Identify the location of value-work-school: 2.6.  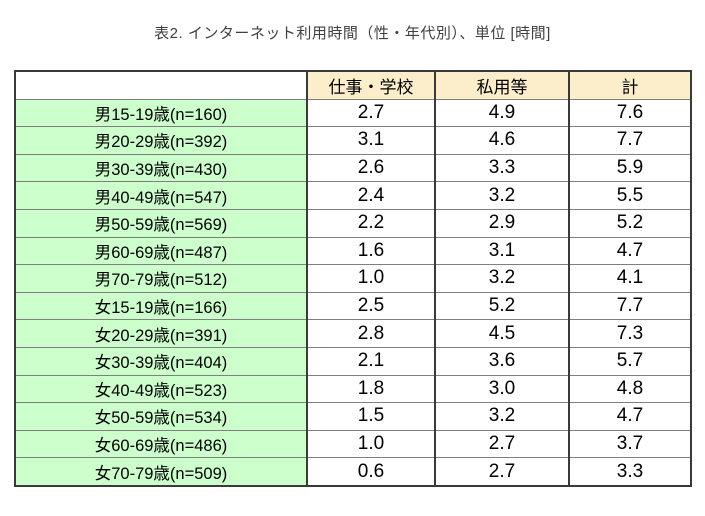
(371, 168).